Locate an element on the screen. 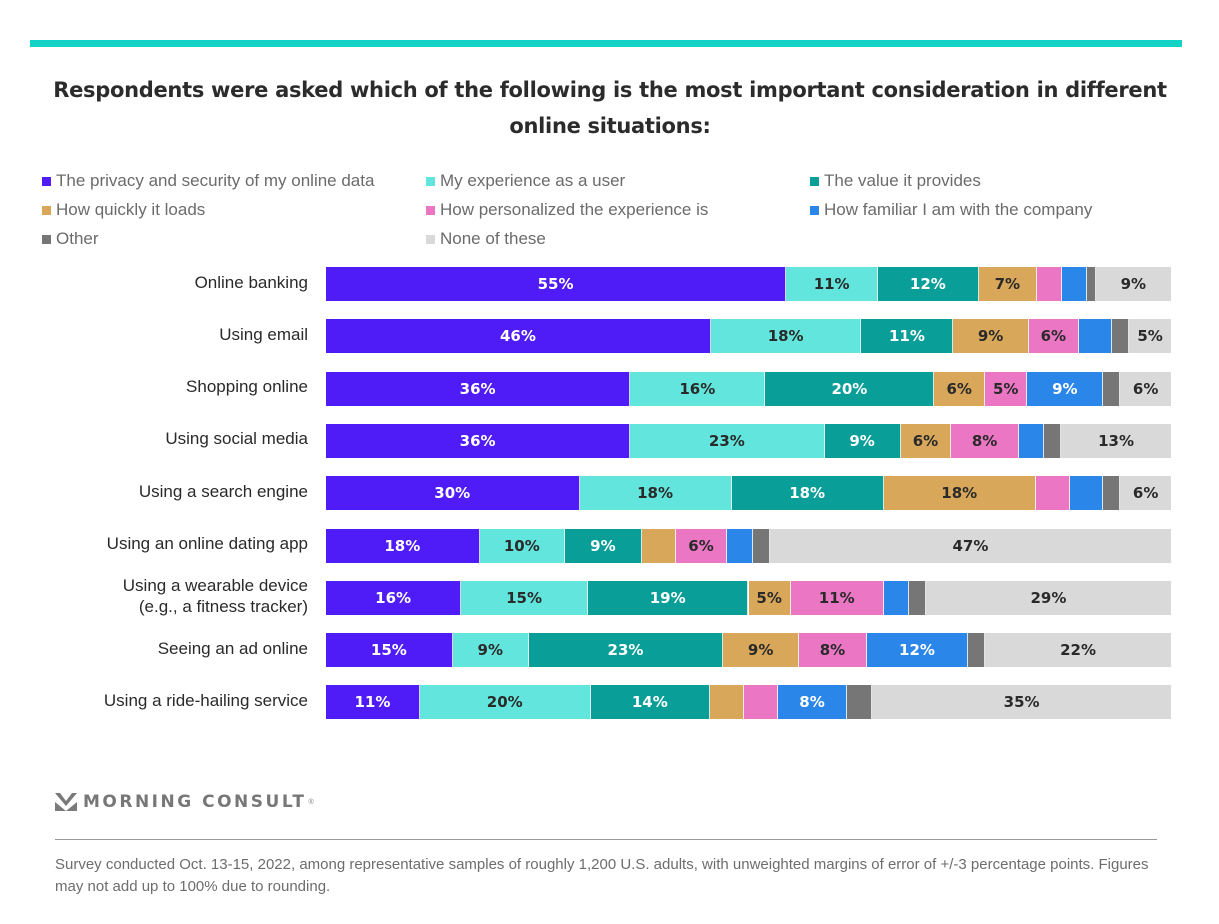  bar-segment: 5% is located at coordinates (769, 597).